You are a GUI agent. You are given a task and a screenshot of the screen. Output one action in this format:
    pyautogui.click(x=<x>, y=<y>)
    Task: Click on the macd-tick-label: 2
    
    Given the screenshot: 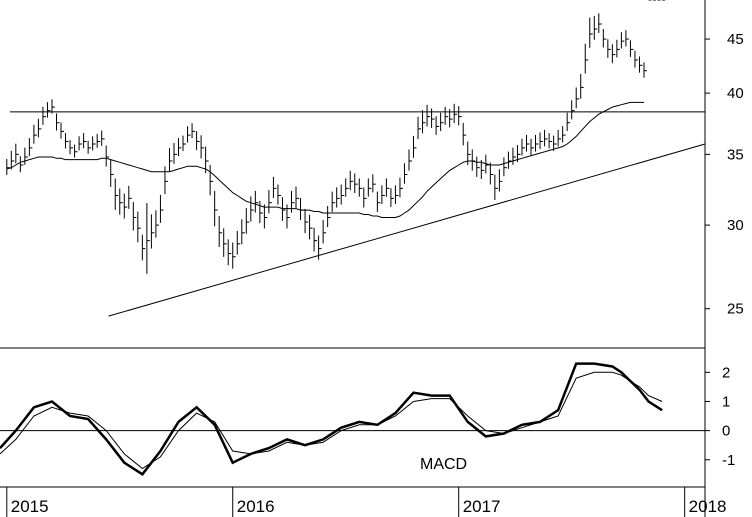 What is the action you would take?
    pyautogui.click(x=726, y=372)
    